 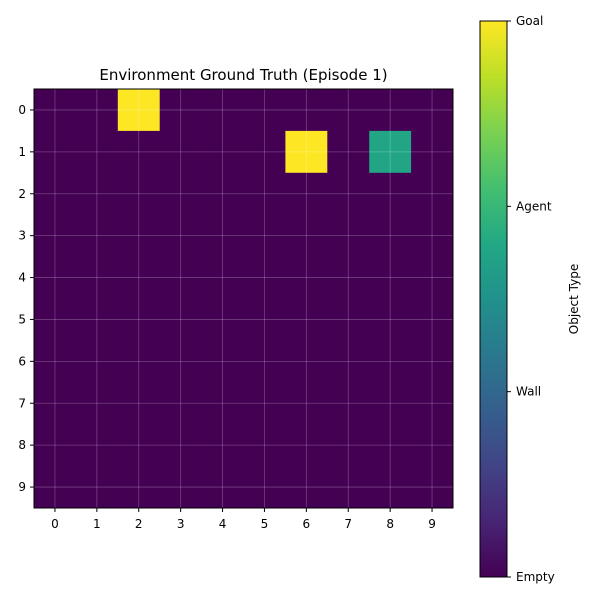 I want to click on x-axis: 0 1 2 3 4 5 6 7 8 9, so click(x=243, y=519).